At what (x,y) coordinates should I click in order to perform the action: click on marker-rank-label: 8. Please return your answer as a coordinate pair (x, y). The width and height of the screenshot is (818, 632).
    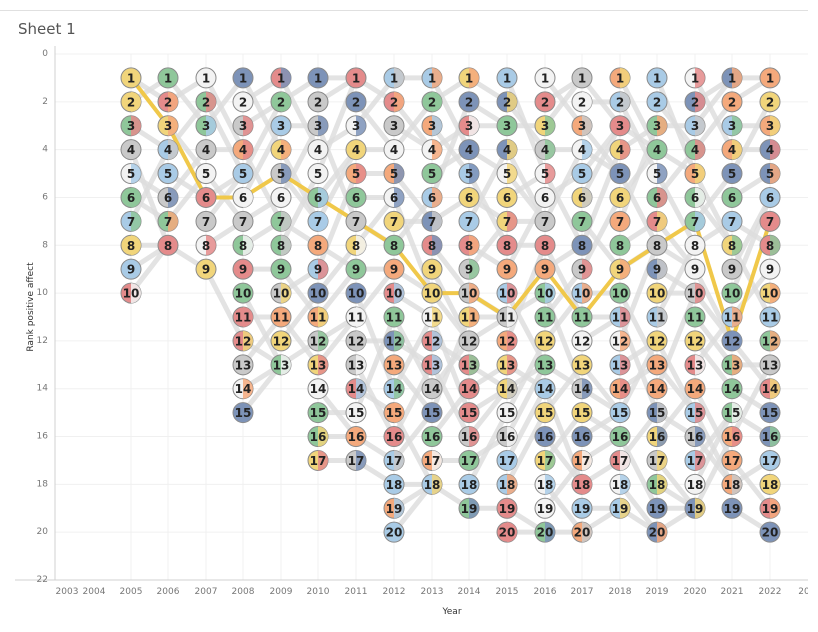
    Looking at the image, I should click on (695, 246).